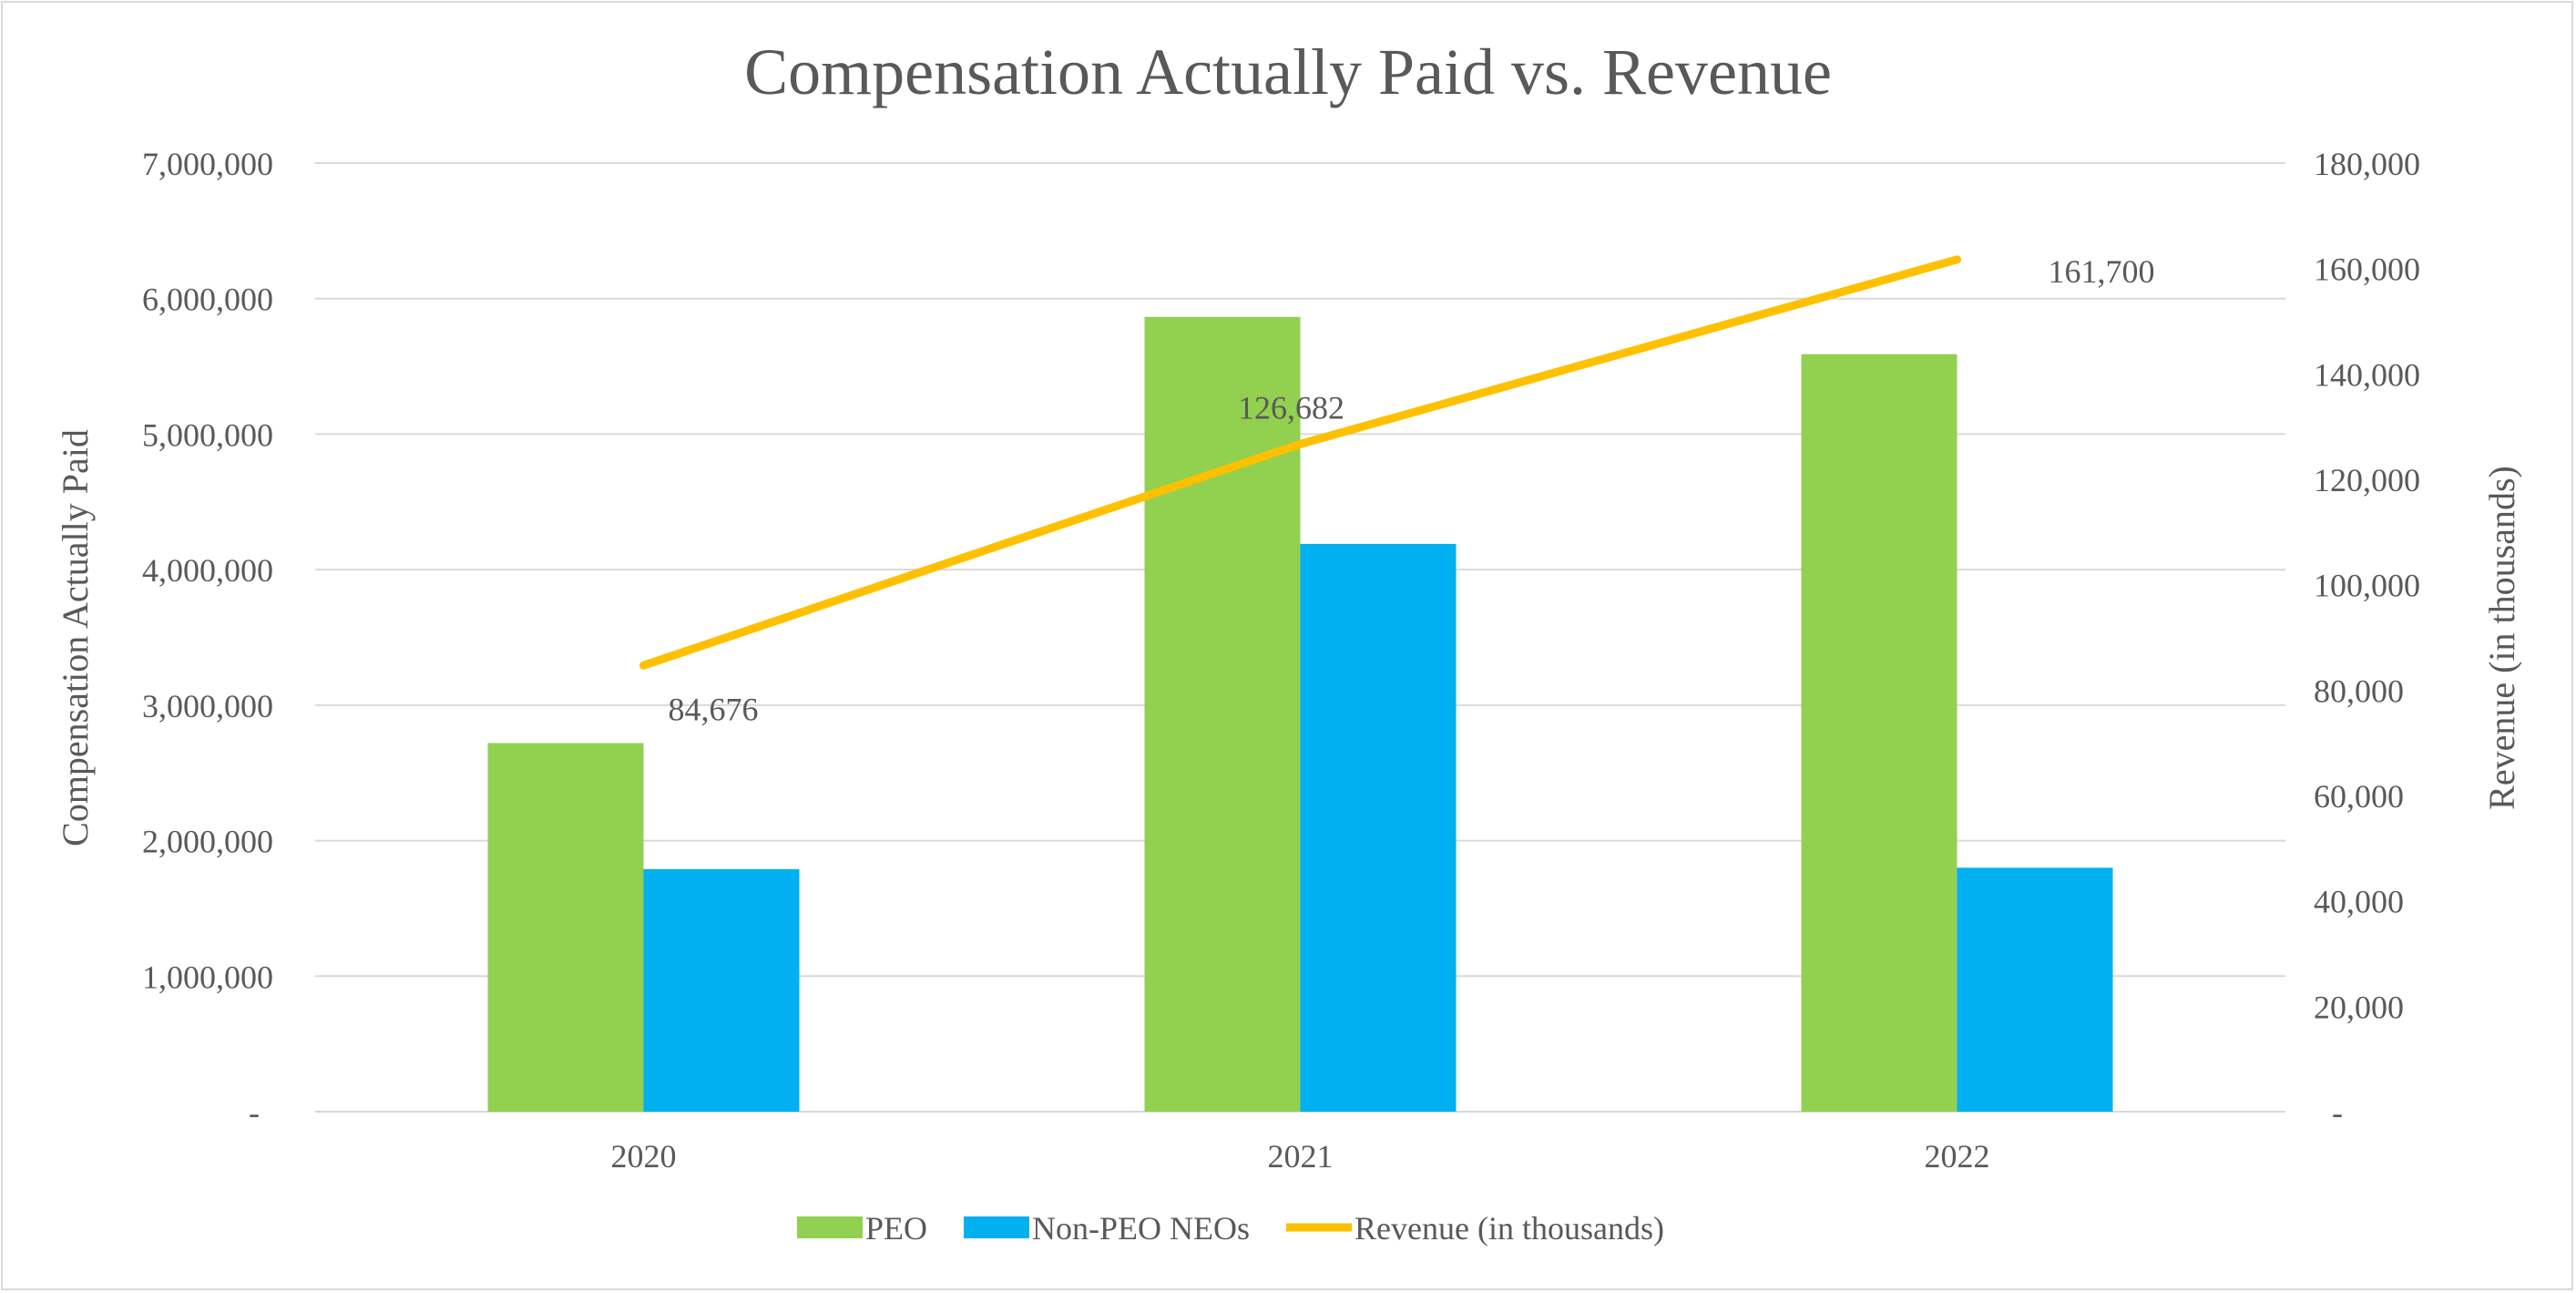  Describe the element at coordinates (1222, 714) in the screenshot. I see `bar-peo-2021` at that location.